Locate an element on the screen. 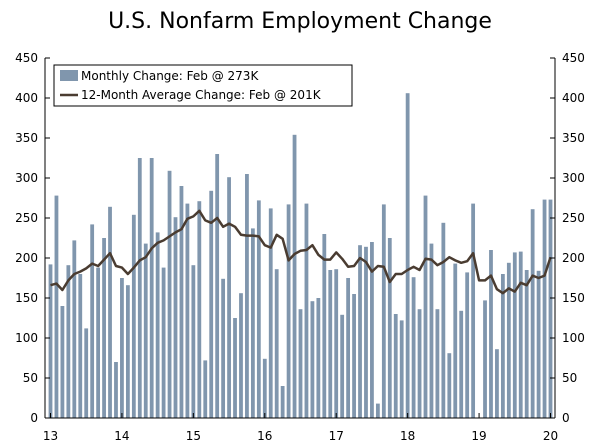  y-tick-label: 100 is located at coordinates (573, 338).